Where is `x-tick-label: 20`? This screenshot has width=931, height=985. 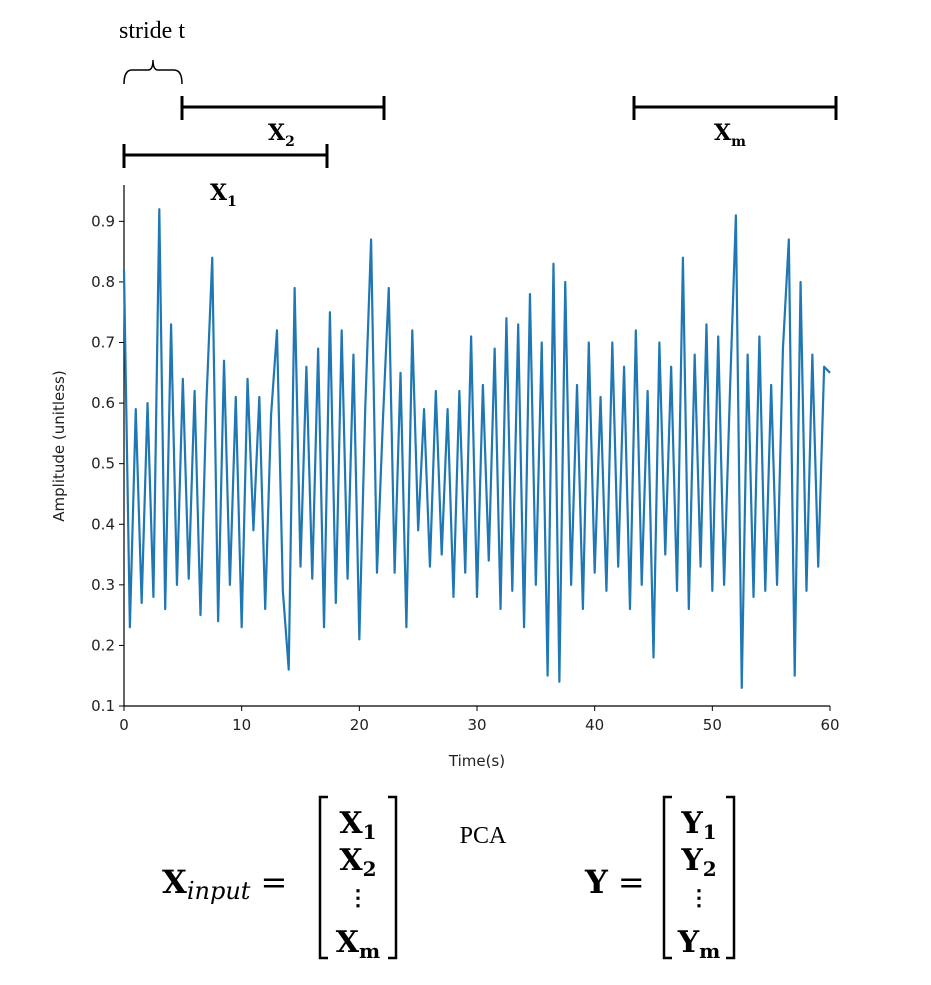 x-tick-label: 20 is located at coordinates (359, 725).